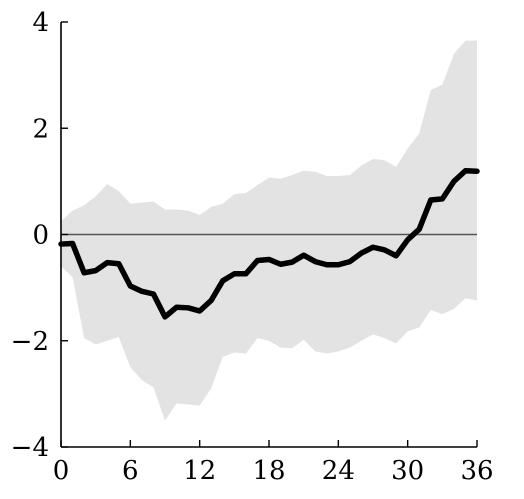 Image resolution: width=524 pixels, height=499 pixels. I want to click on x-axis-ticks: 0 6 12 18 24 30 36, so click(273, 463).